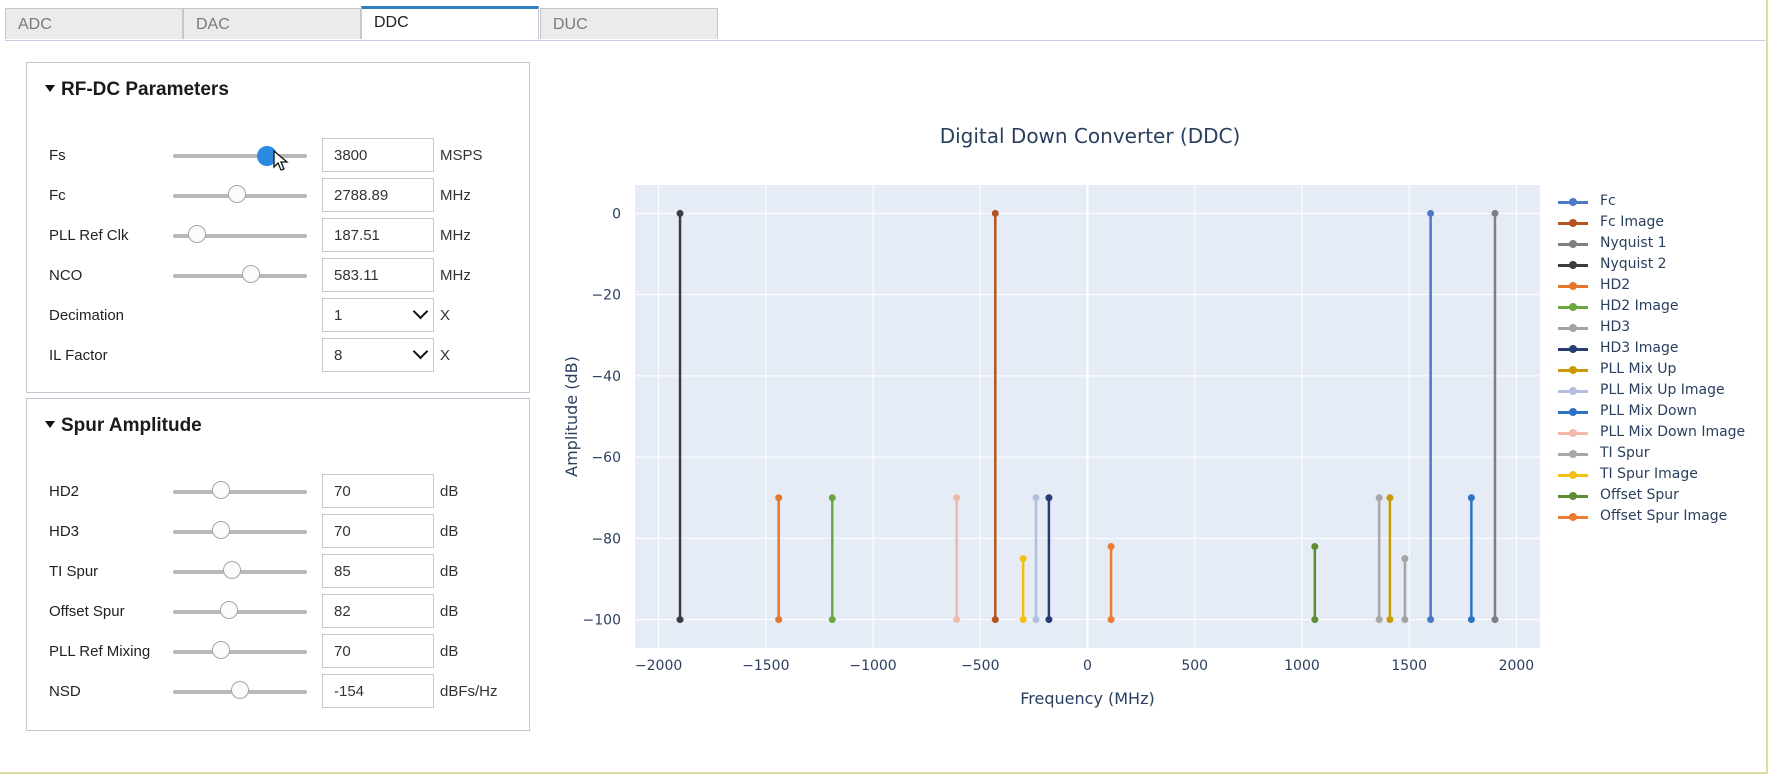 The image size is (1768, 774). I want to click on rfdc-parameters-toggle: RF-DC Parameters, so click(137, 90).